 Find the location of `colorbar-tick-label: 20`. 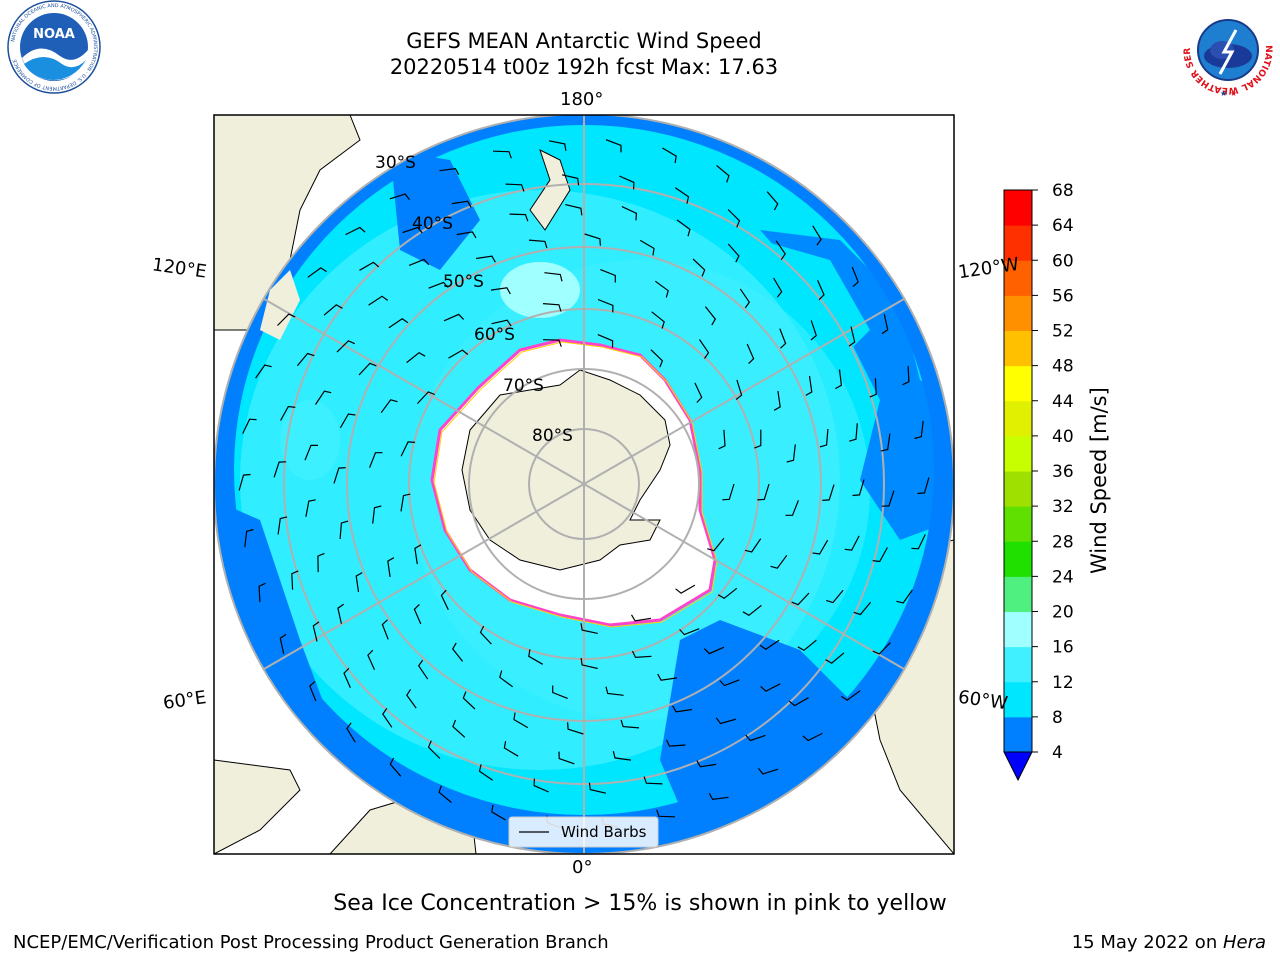

colorbar-tick-label: 20 is located at coordinates (1063, 613).